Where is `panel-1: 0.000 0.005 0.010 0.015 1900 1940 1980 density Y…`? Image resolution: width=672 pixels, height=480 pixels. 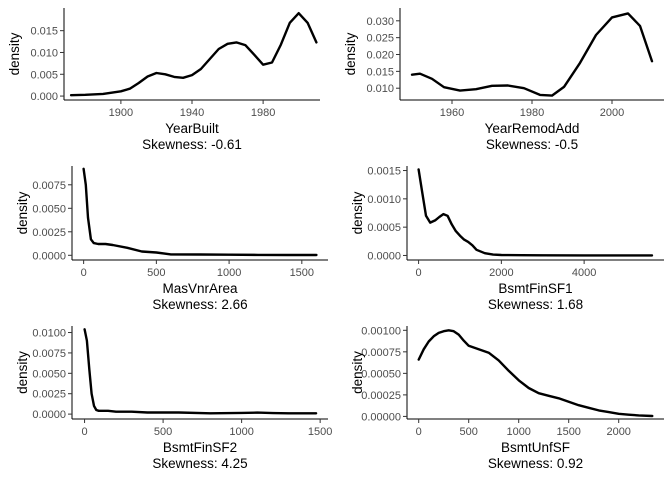
panel-1: 0.000 0.005 0.010 0.015 1900 1940 1980 density Y… is located at coordinates (163, 80).